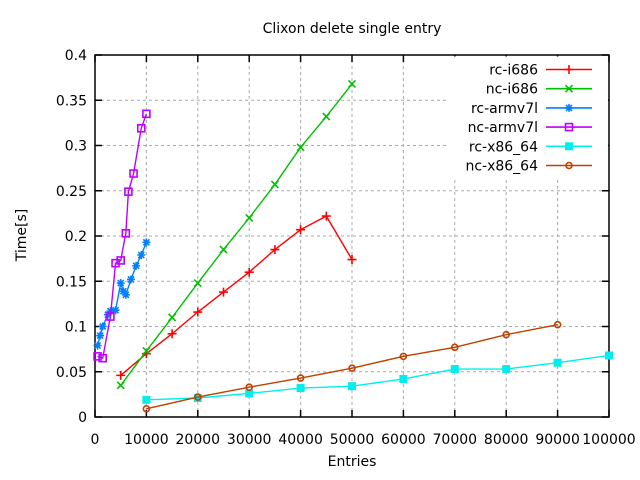 This screenshot has height=480, width=640. Describe the element at coordinates (569, 127) in the screenshot. I see `legend-marker-nc-armv7l` at that location.